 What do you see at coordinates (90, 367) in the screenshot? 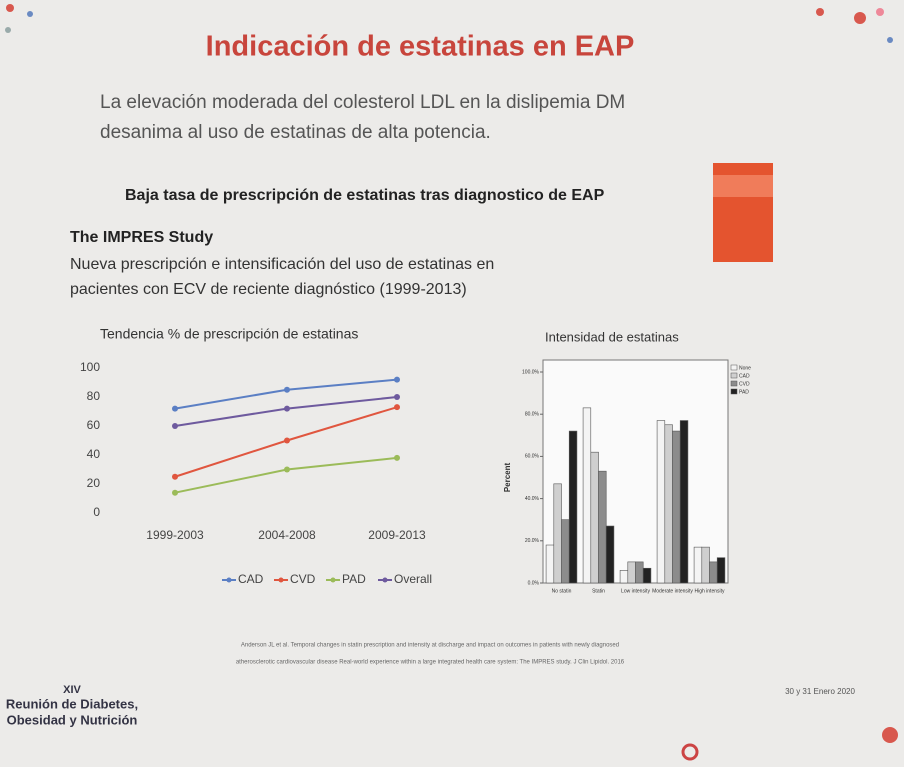
I see `y-tick-label: 100` at bounding box center [90, 367].